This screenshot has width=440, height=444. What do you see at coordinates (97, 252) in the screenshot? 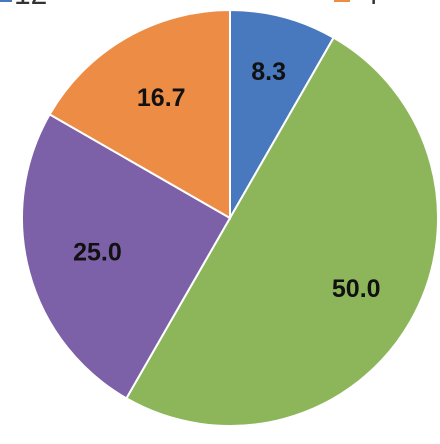
I see `slice-label: 25.0` at bounding box center [97, 252].